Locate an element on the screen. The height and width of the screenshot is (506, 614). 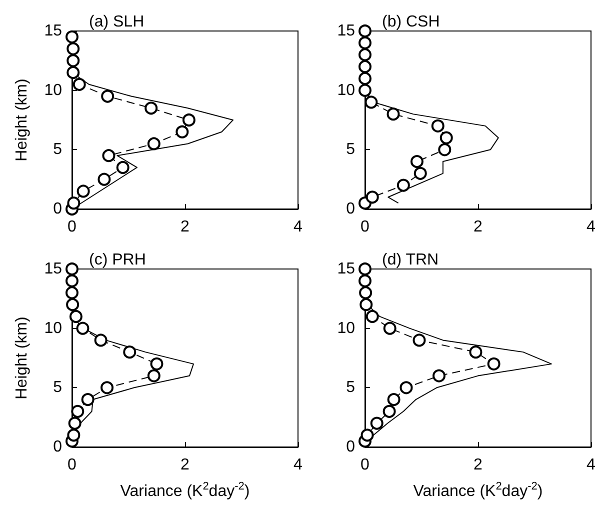
chart-title: (c) PRH is located at coordinates (117, 260).